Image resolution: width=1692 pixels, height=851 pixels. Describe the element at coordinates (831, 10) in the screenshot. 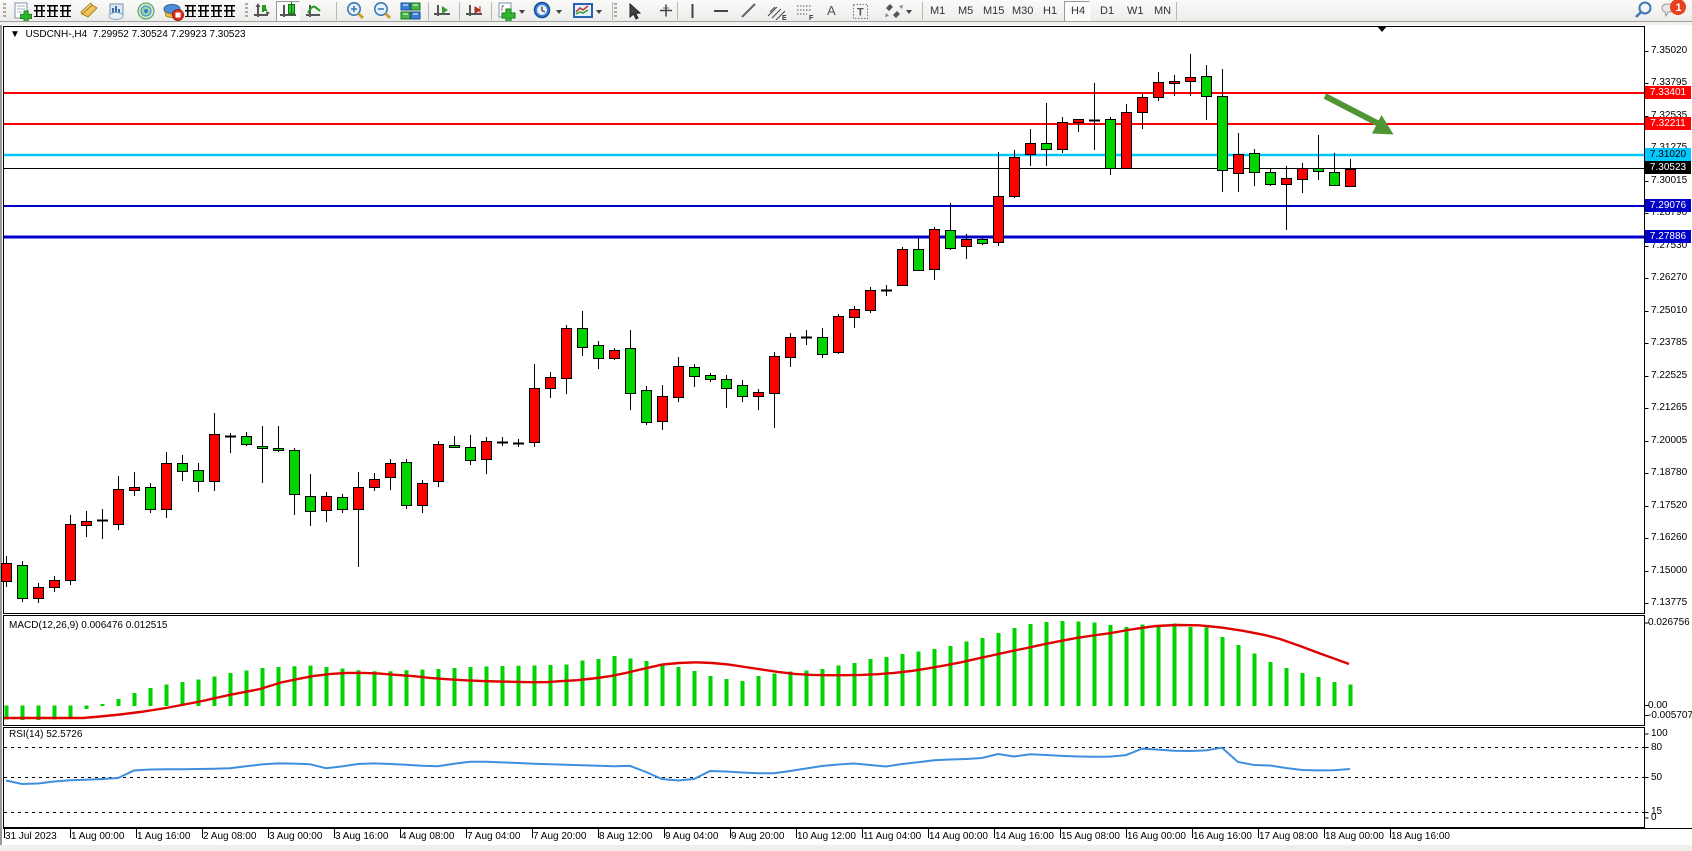

I see `svg-text: A` at that location.